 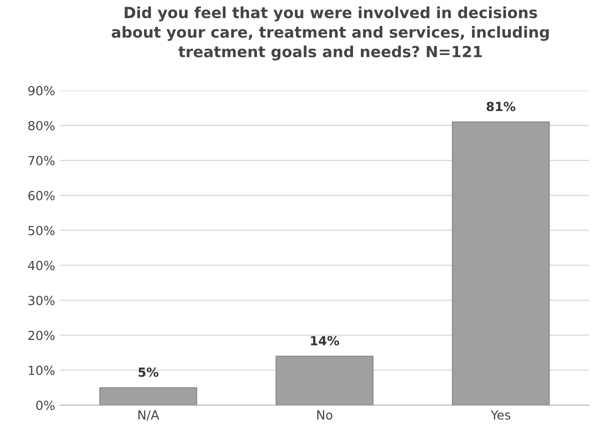 I want to click on data-label: 81%, so click(x=501, y=107).